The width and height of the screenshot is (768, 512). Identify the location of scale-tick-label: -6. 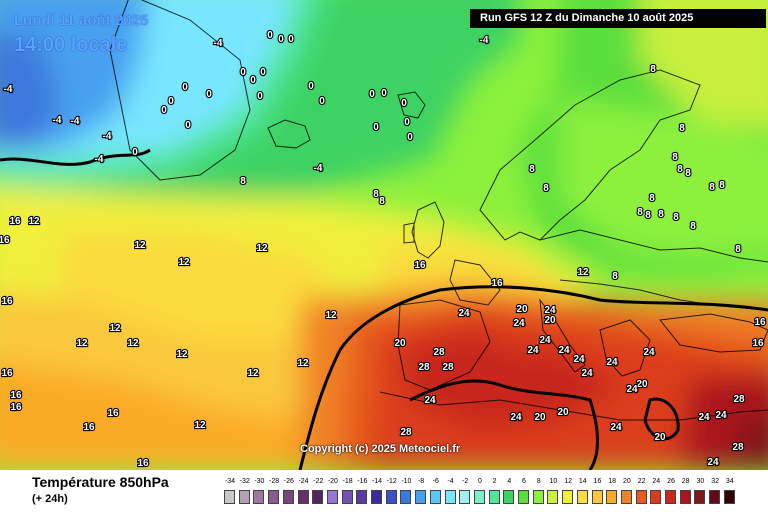
(435, 481).